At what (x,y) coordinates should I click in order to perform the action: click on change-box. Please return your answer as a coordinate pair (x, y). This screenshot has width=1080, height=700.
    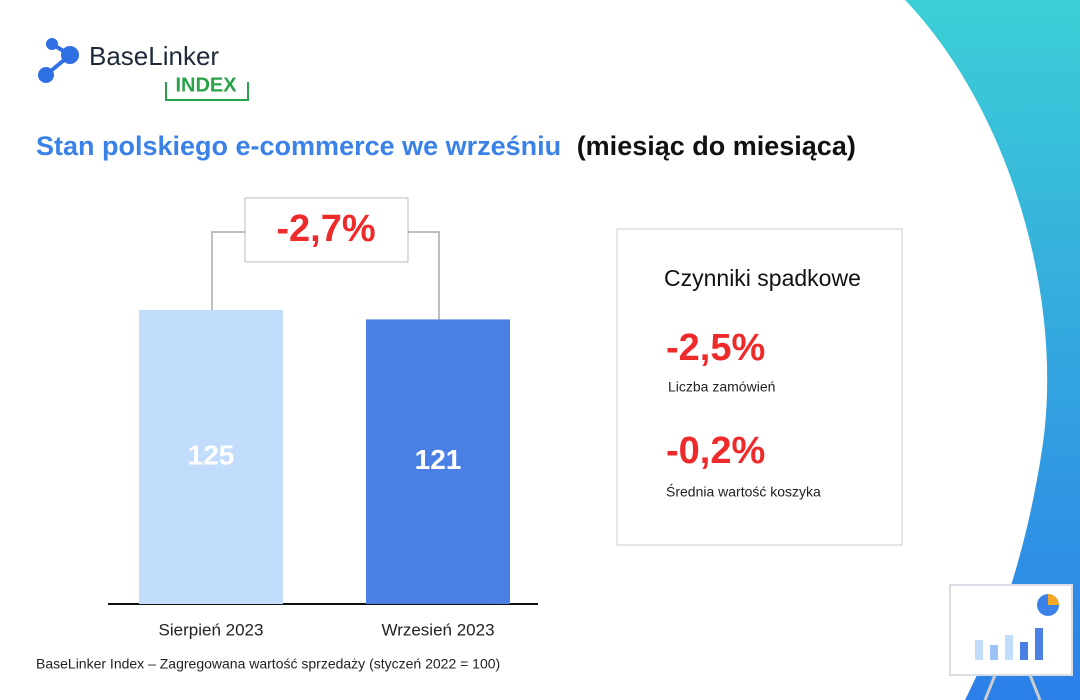
    Looking at the image, I should click on (326, 230).